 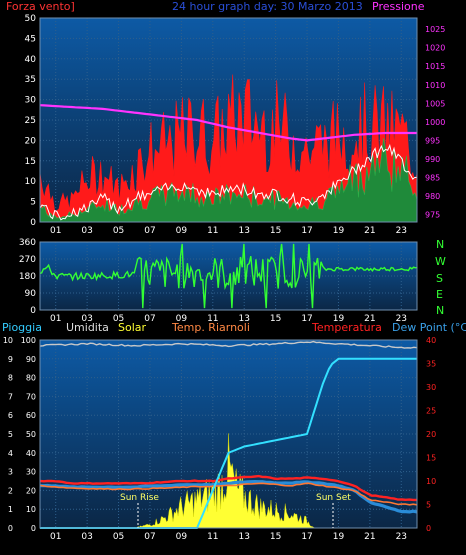 What do you see at coordinates (431, 434) in the screenshot?
I see `temperature-y-tick: 20` at bounding box center [431, 434].